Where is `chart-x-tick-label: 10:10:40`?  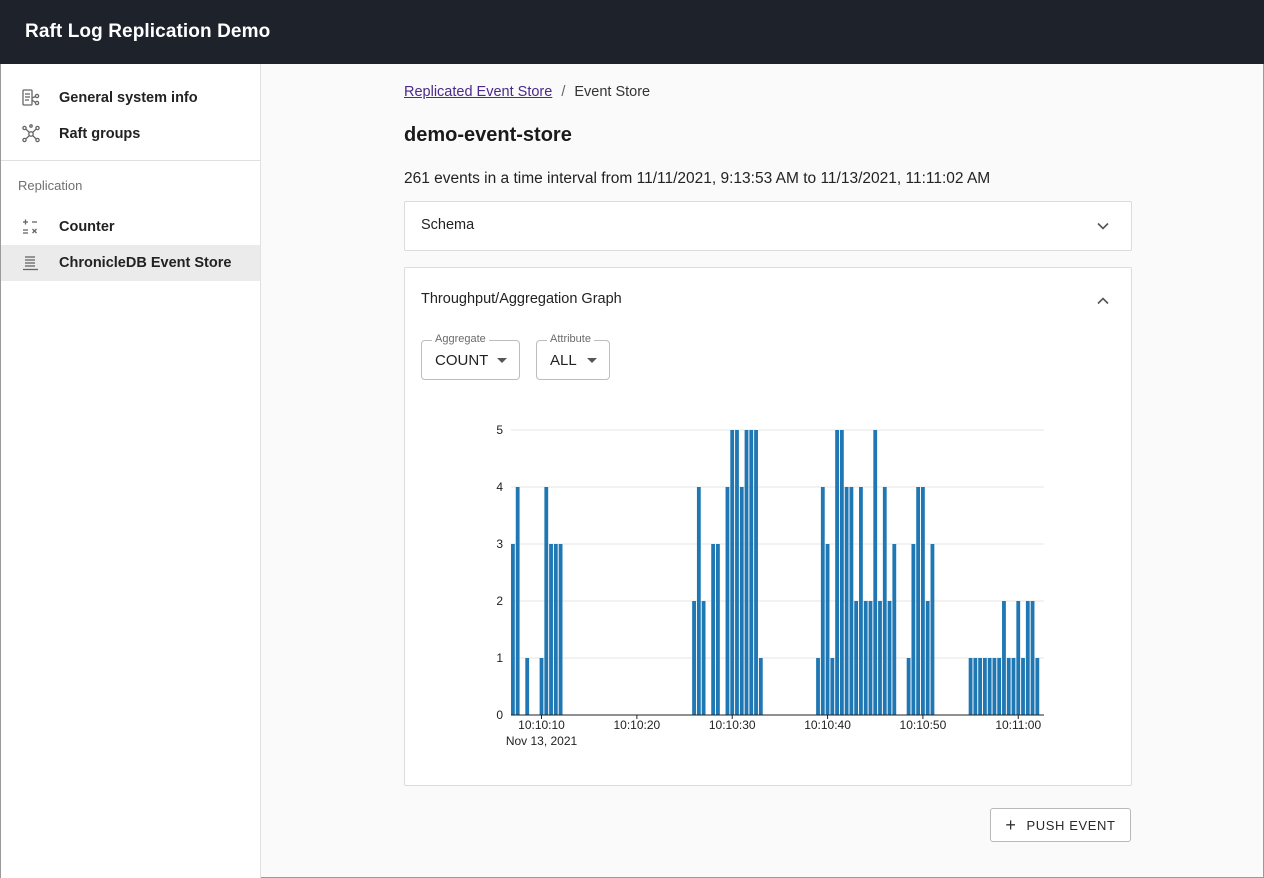
chart-x-tick-label: 10:10:40 is located at coordinates (827, 725).